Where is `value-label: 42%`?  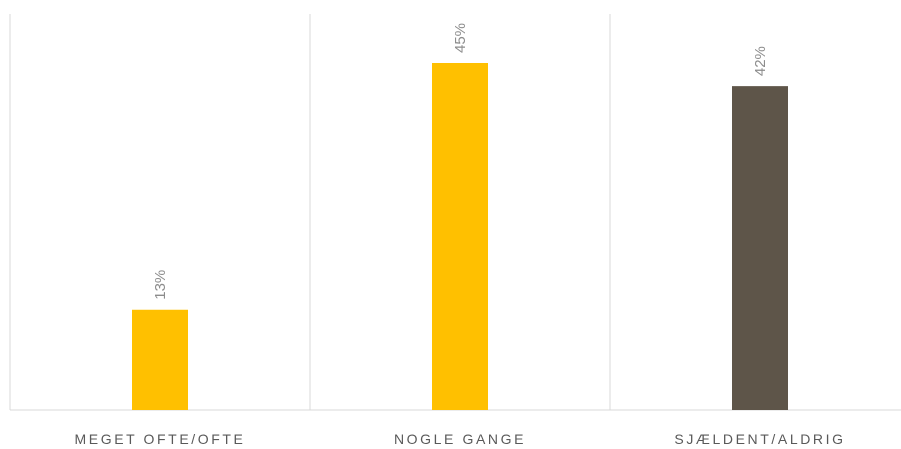 value-label: 42% is located at coordinates (760, 61).